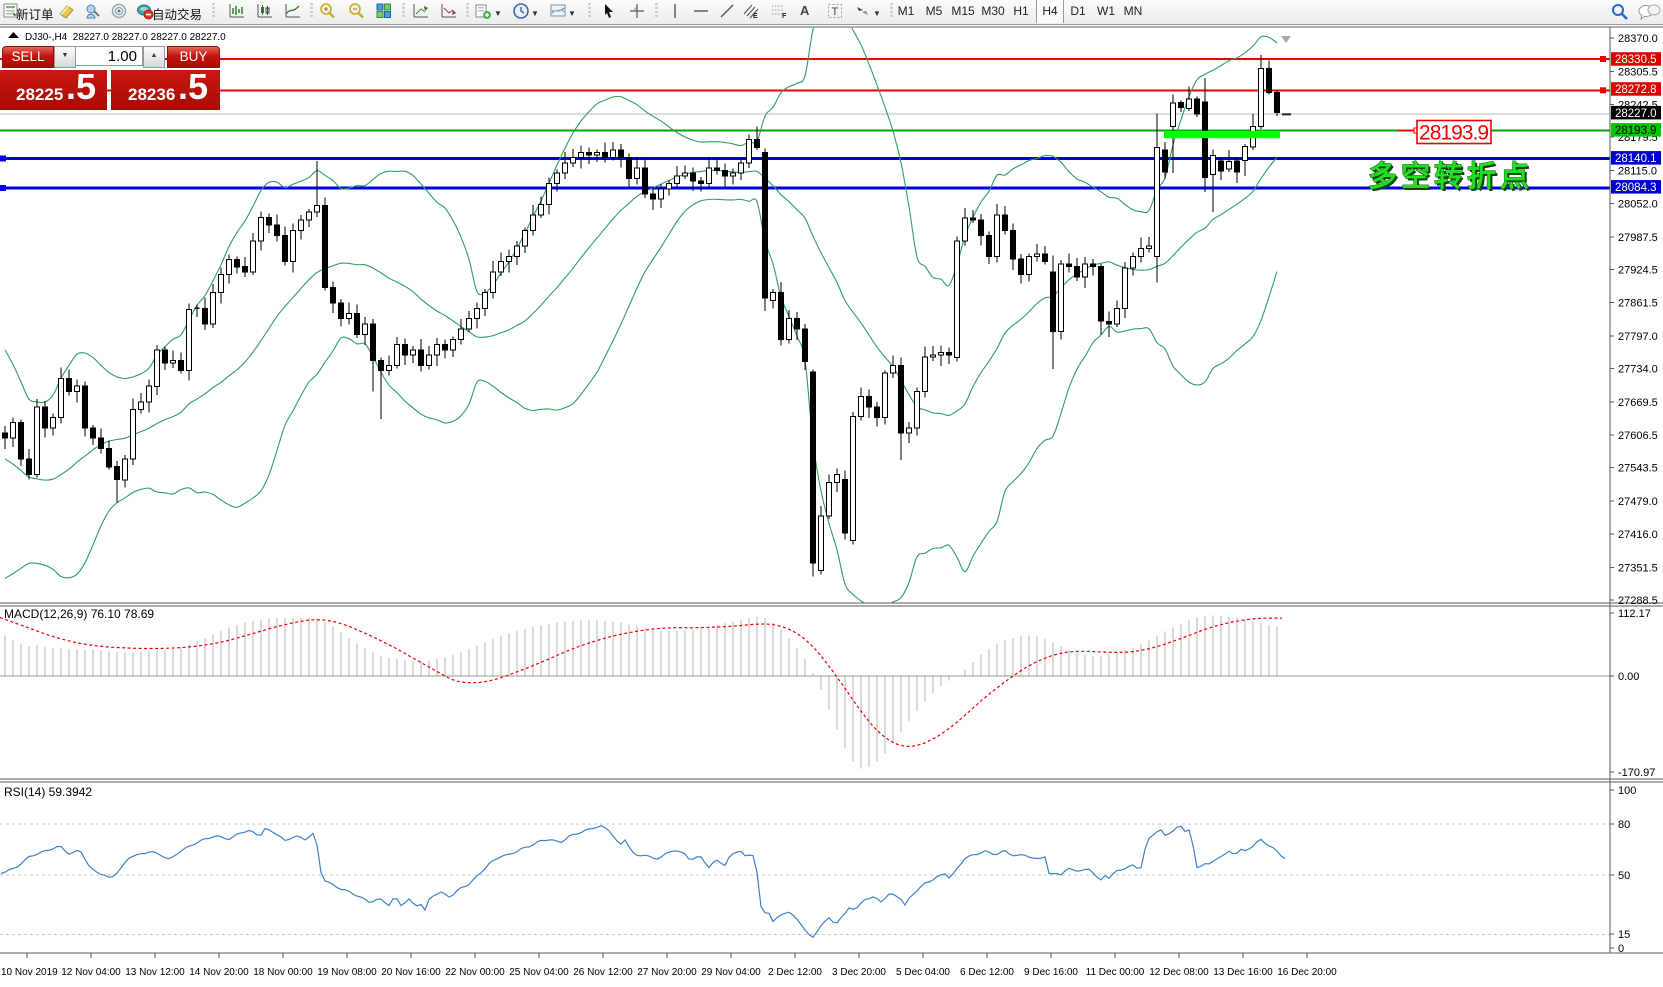 The width and height of the screenshot is (1663, 987). Describe the element at coordinates (79, 614) in the screenshot. I see `svg-text: MACD(12,26,9) 76.10 78.69` at that location.